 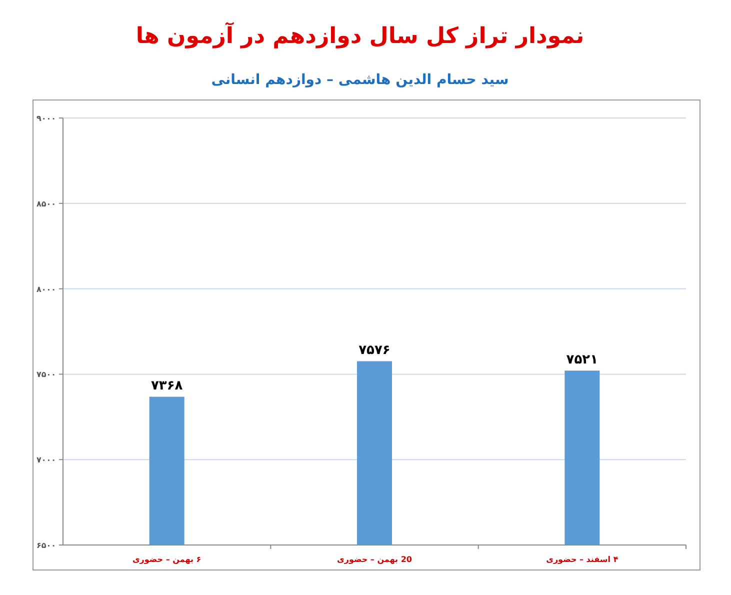 I want to click on x-tick-label: ۶ بهمن – حضوری, so click(x=167, y=559).